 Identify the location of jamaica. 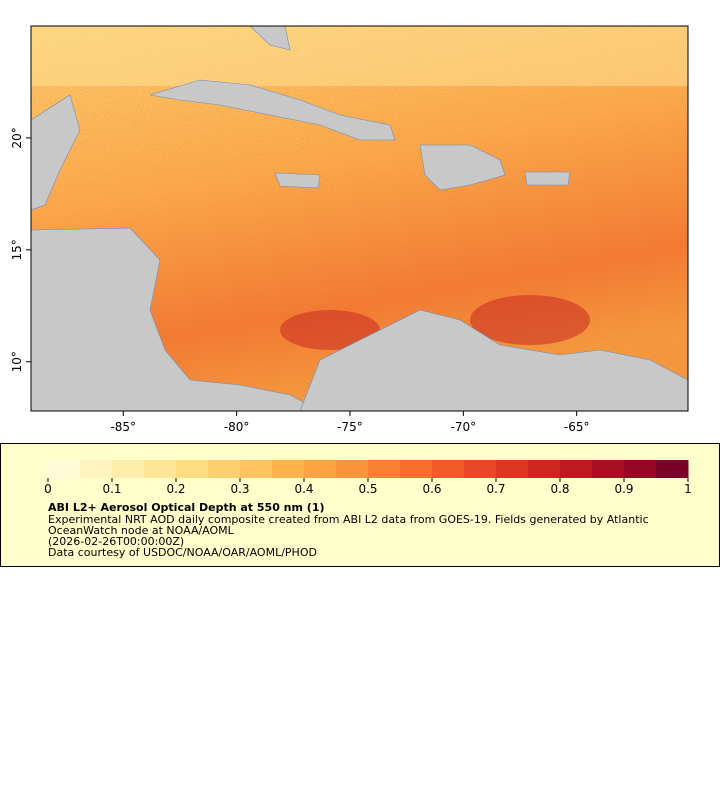
(297, 180).